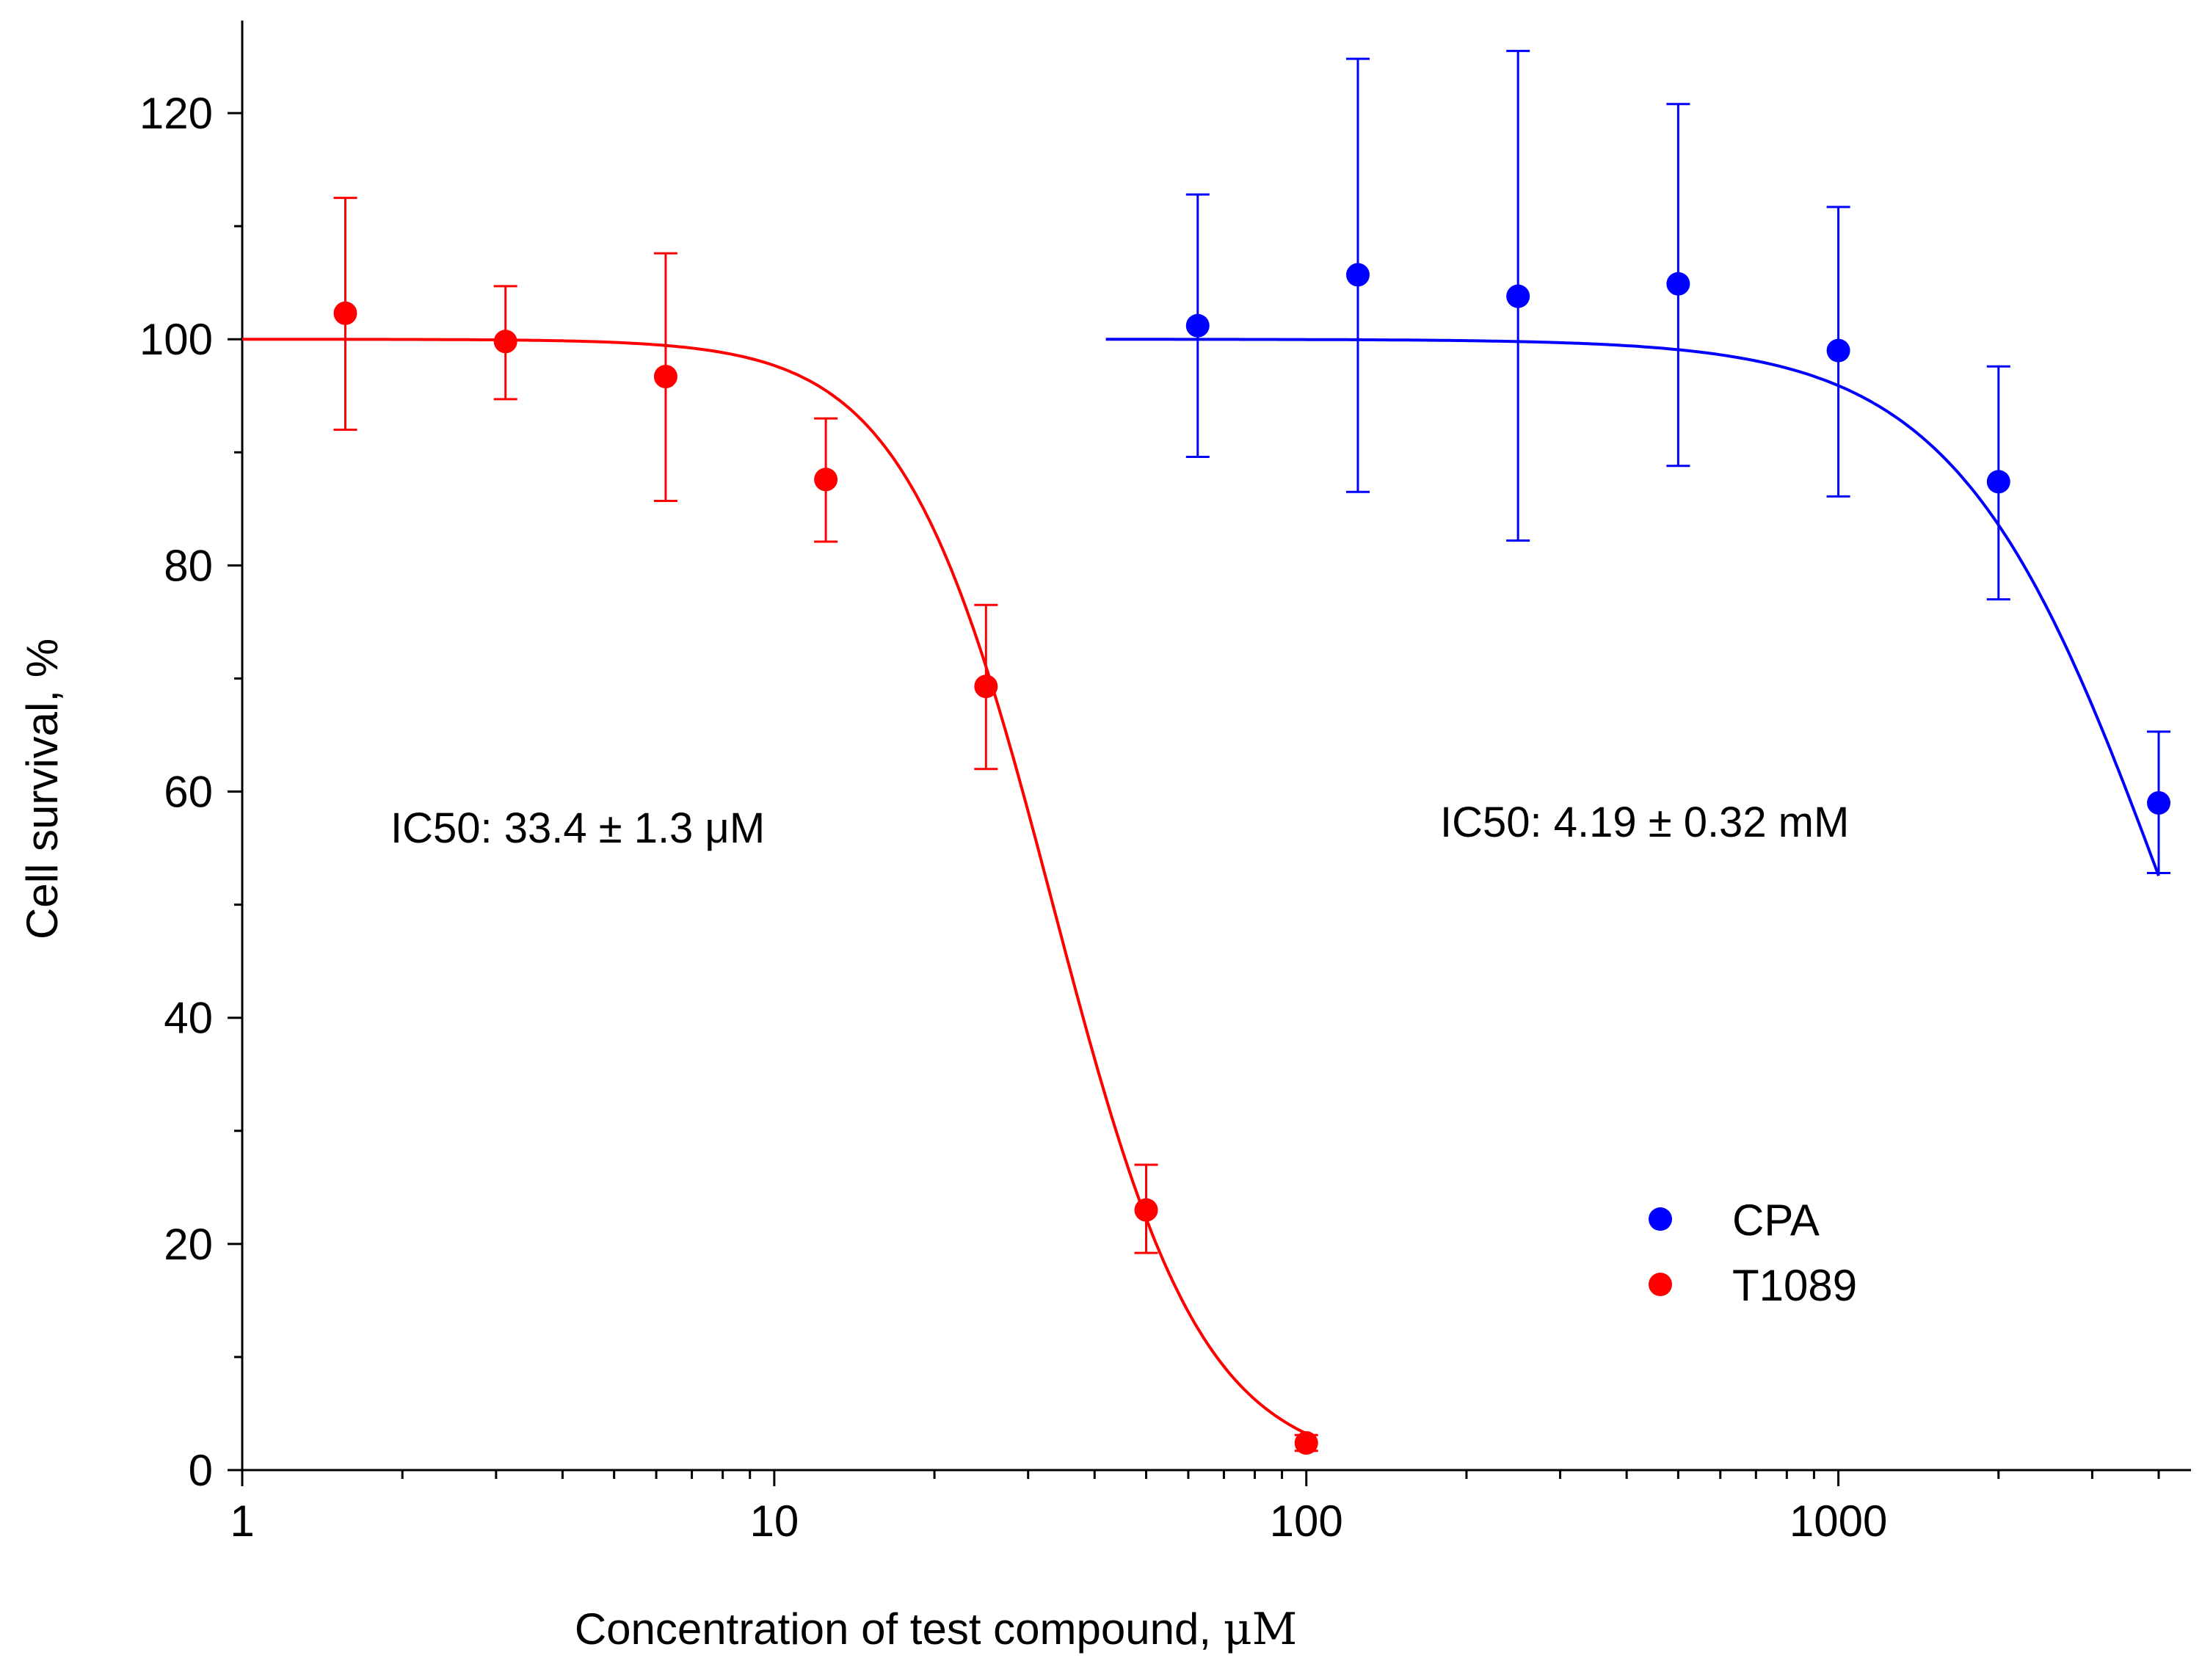  I want to click on x-tick-label: 10, so click(774, 1522).